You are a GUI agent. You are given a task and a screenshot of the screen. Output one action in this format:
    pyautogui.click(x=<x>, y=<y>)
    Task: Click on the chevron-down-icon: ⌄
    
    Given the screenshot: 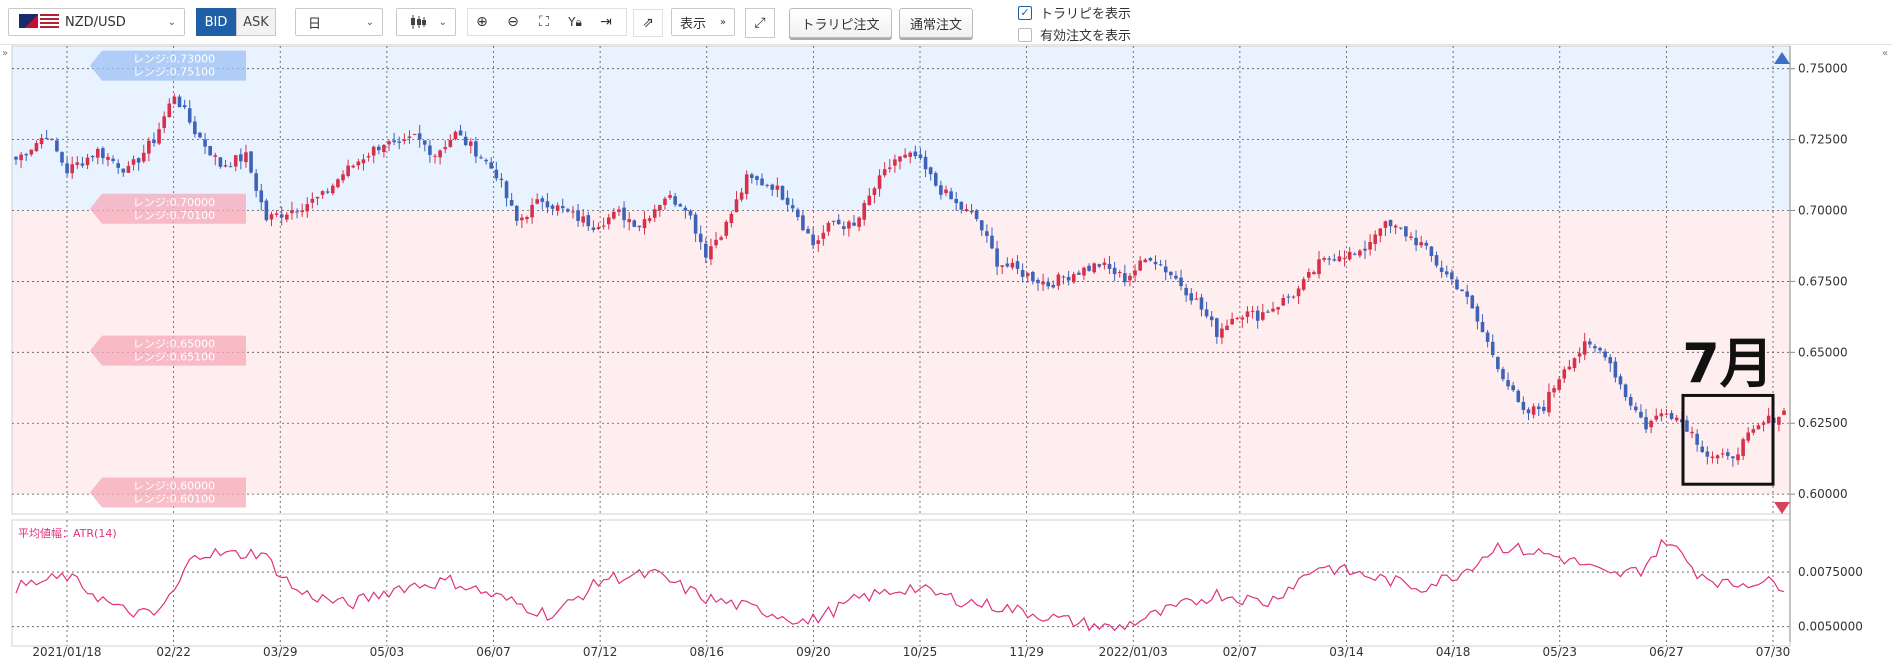 What is the action you would take?
    pyautogui.click(x=369, y=22)
    